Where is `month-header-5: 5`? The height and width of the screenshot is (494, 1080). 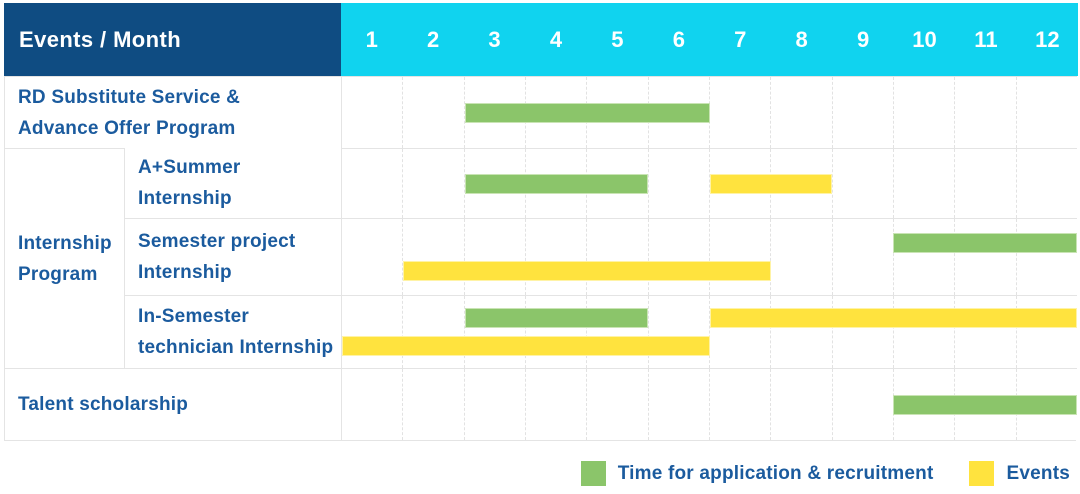
month-header-5: 5 is located at coordinates (617, 39).